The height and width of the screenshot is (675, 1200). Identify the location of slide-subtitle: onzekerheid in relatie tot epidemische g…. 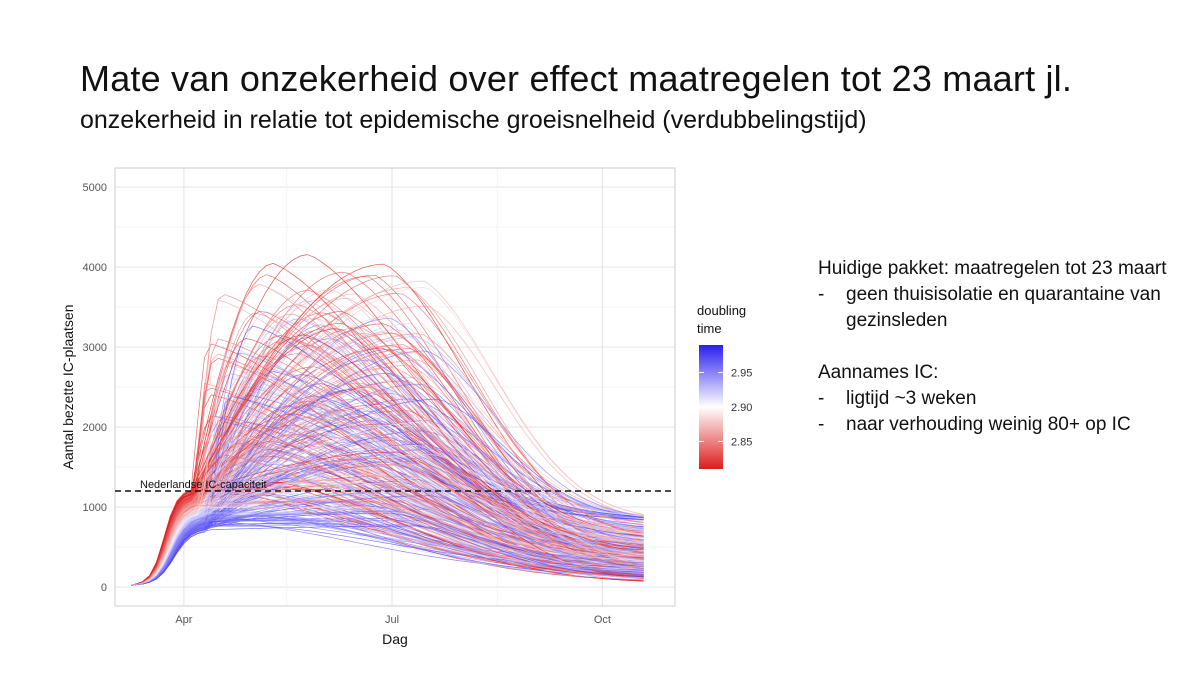
(473, 120).